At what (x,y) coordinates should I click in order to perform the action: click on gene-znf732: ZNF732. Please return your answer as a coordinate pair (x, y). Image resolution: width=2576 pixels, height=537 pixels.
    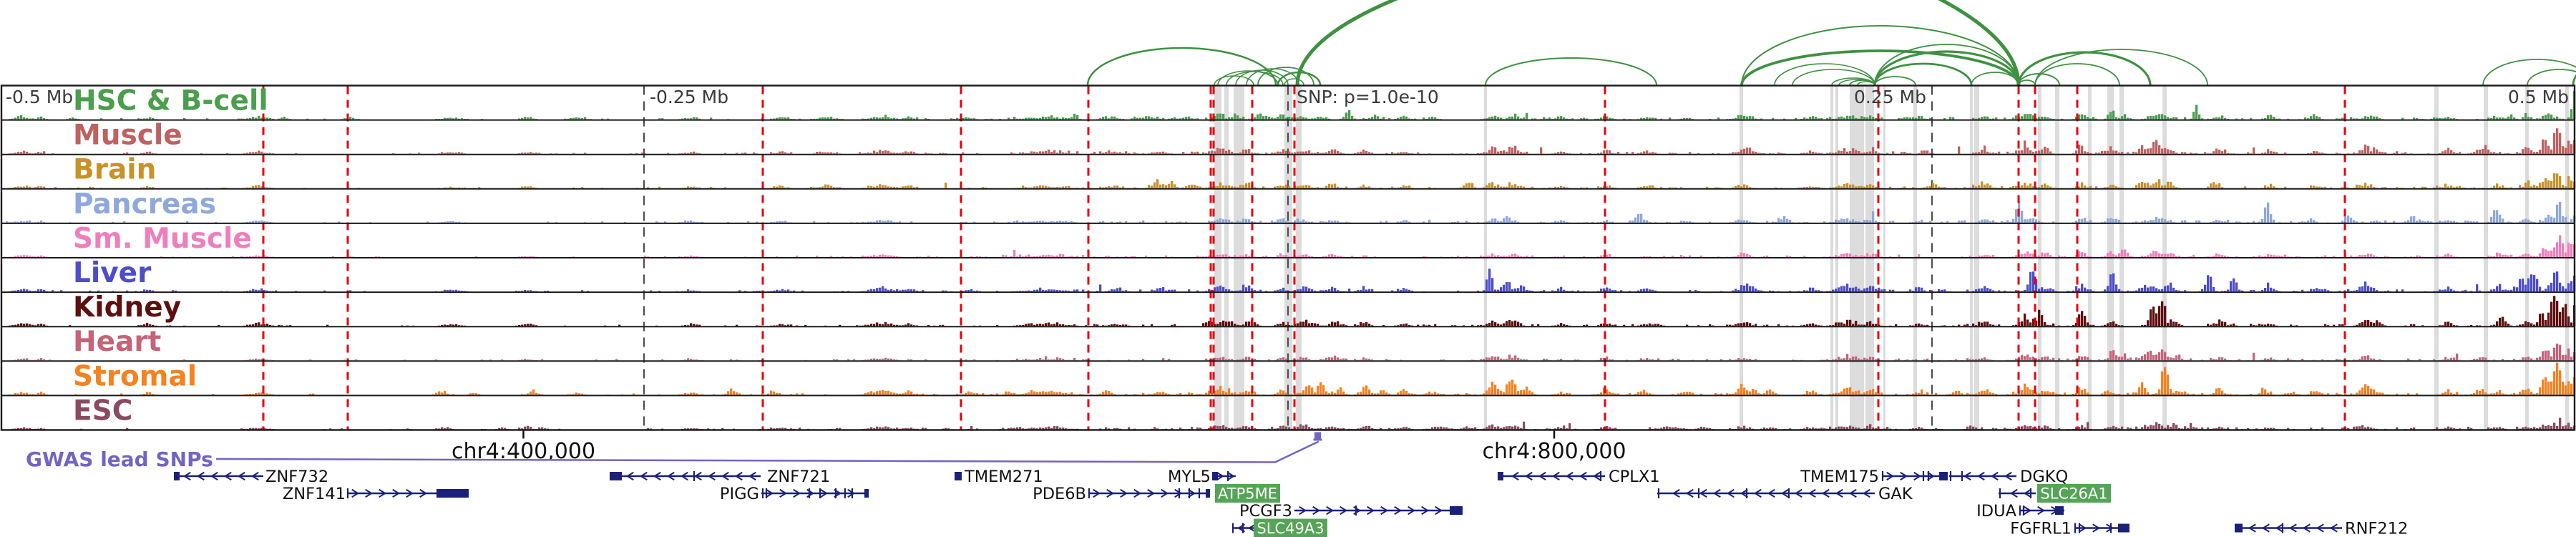
    Looking at the image, I should click on (251, 477).